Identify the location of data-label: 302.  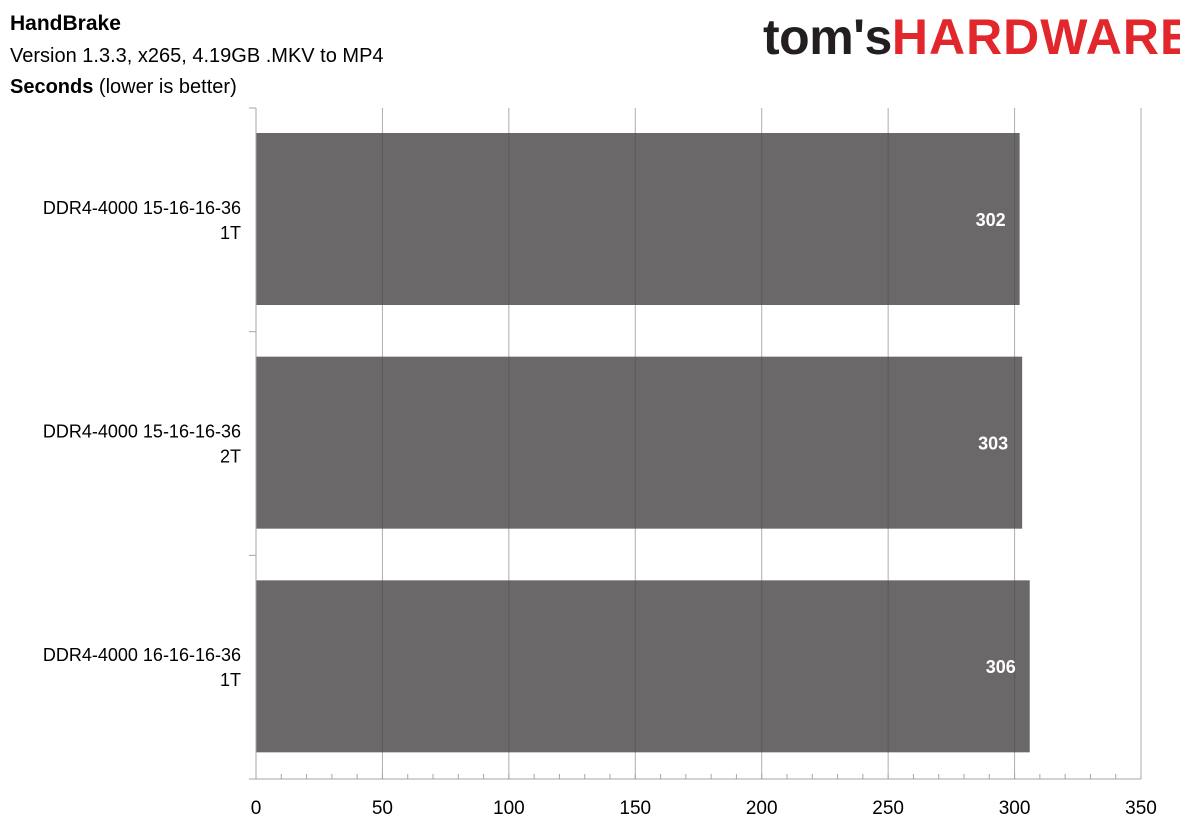
(991, 220).